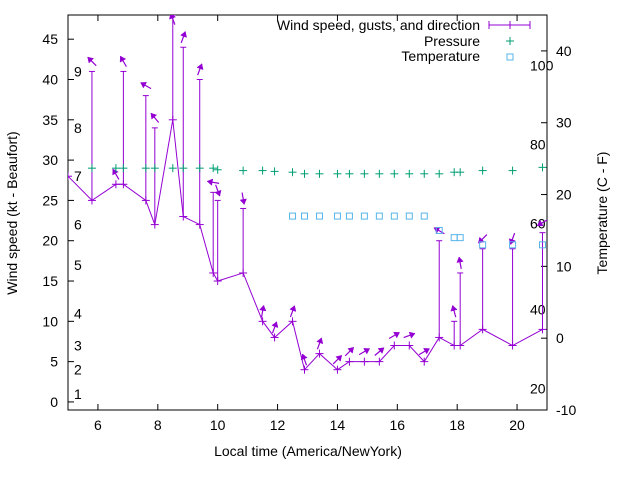  What do you see at coordinates (542, 65) in the screenshot?
I see `fahrenheit-label: 100` at bounding box center [542, 65].